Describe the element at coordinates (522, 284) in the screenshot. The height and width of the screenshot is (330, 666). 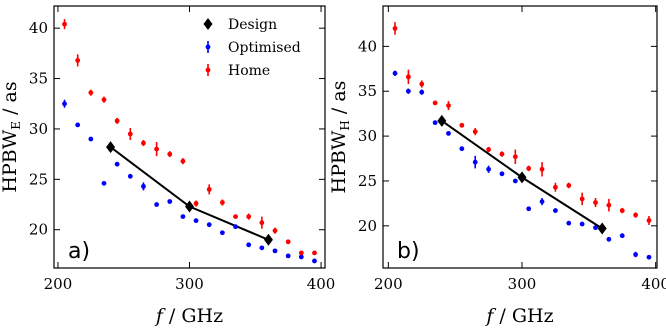
I see `panel-b-x-tick-label: 300` at that location.